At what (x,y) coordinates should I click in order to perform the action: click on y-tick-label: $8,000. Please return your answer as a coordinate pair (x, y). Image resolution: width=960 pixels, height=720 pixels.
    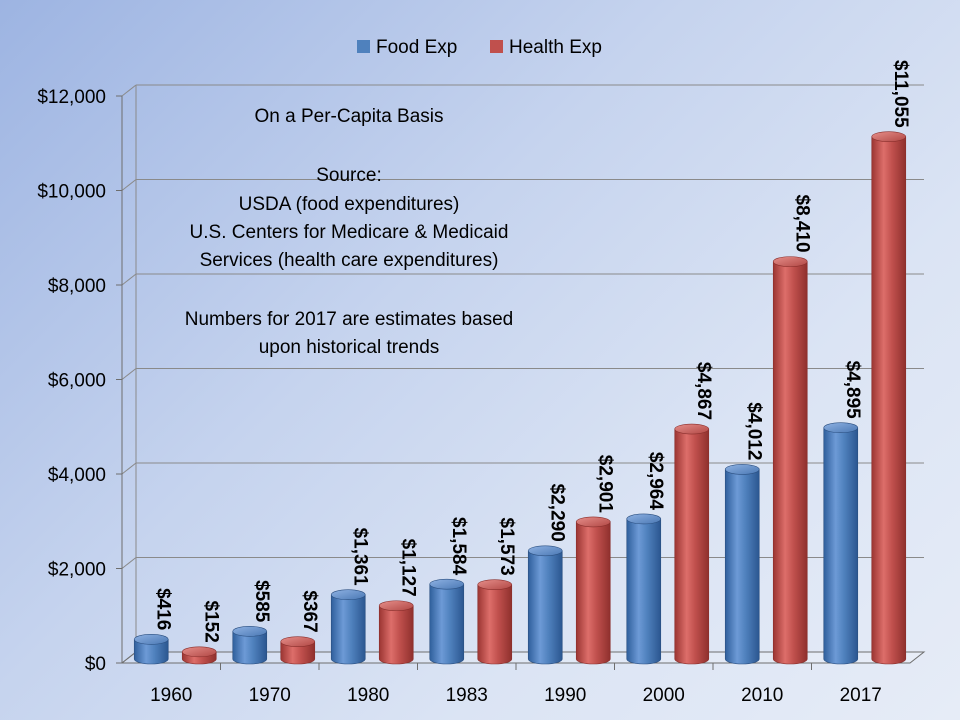
    Looking at the image, I should click on (77, 286).